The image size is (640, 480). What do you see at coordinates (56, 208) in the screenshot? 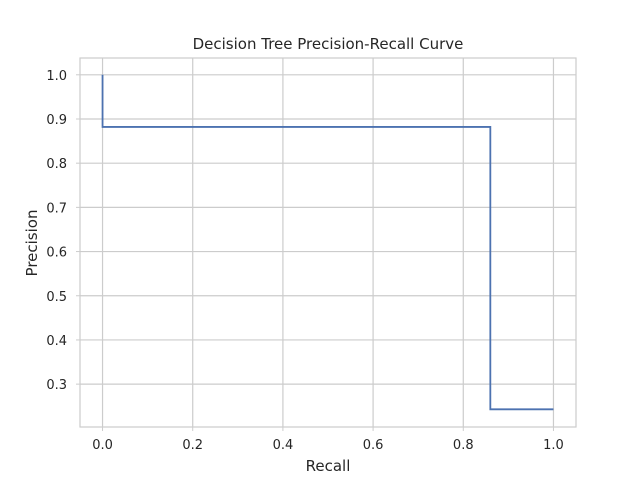
I see `y-tick-label: 0.7` at bounding box center [56, 208].